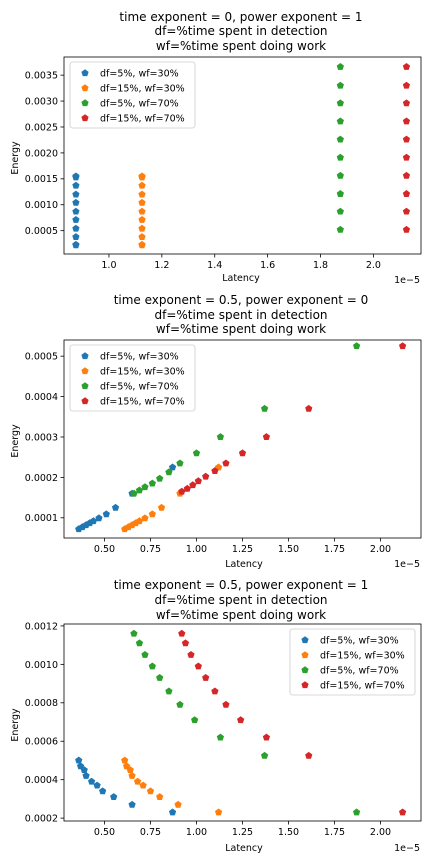  I want to click on chart-title-line-1: time exponent = 0, power exponent = 1, so click(240, 17).